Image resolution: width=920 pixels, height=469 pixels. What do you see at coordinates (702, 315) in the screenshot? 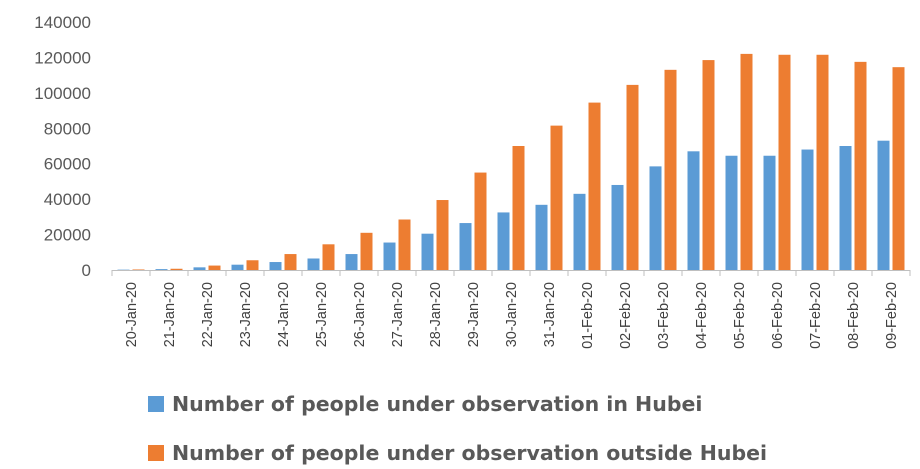
I see `x-tick-label: 04-Feb-20` at bounding box center [702, 315].